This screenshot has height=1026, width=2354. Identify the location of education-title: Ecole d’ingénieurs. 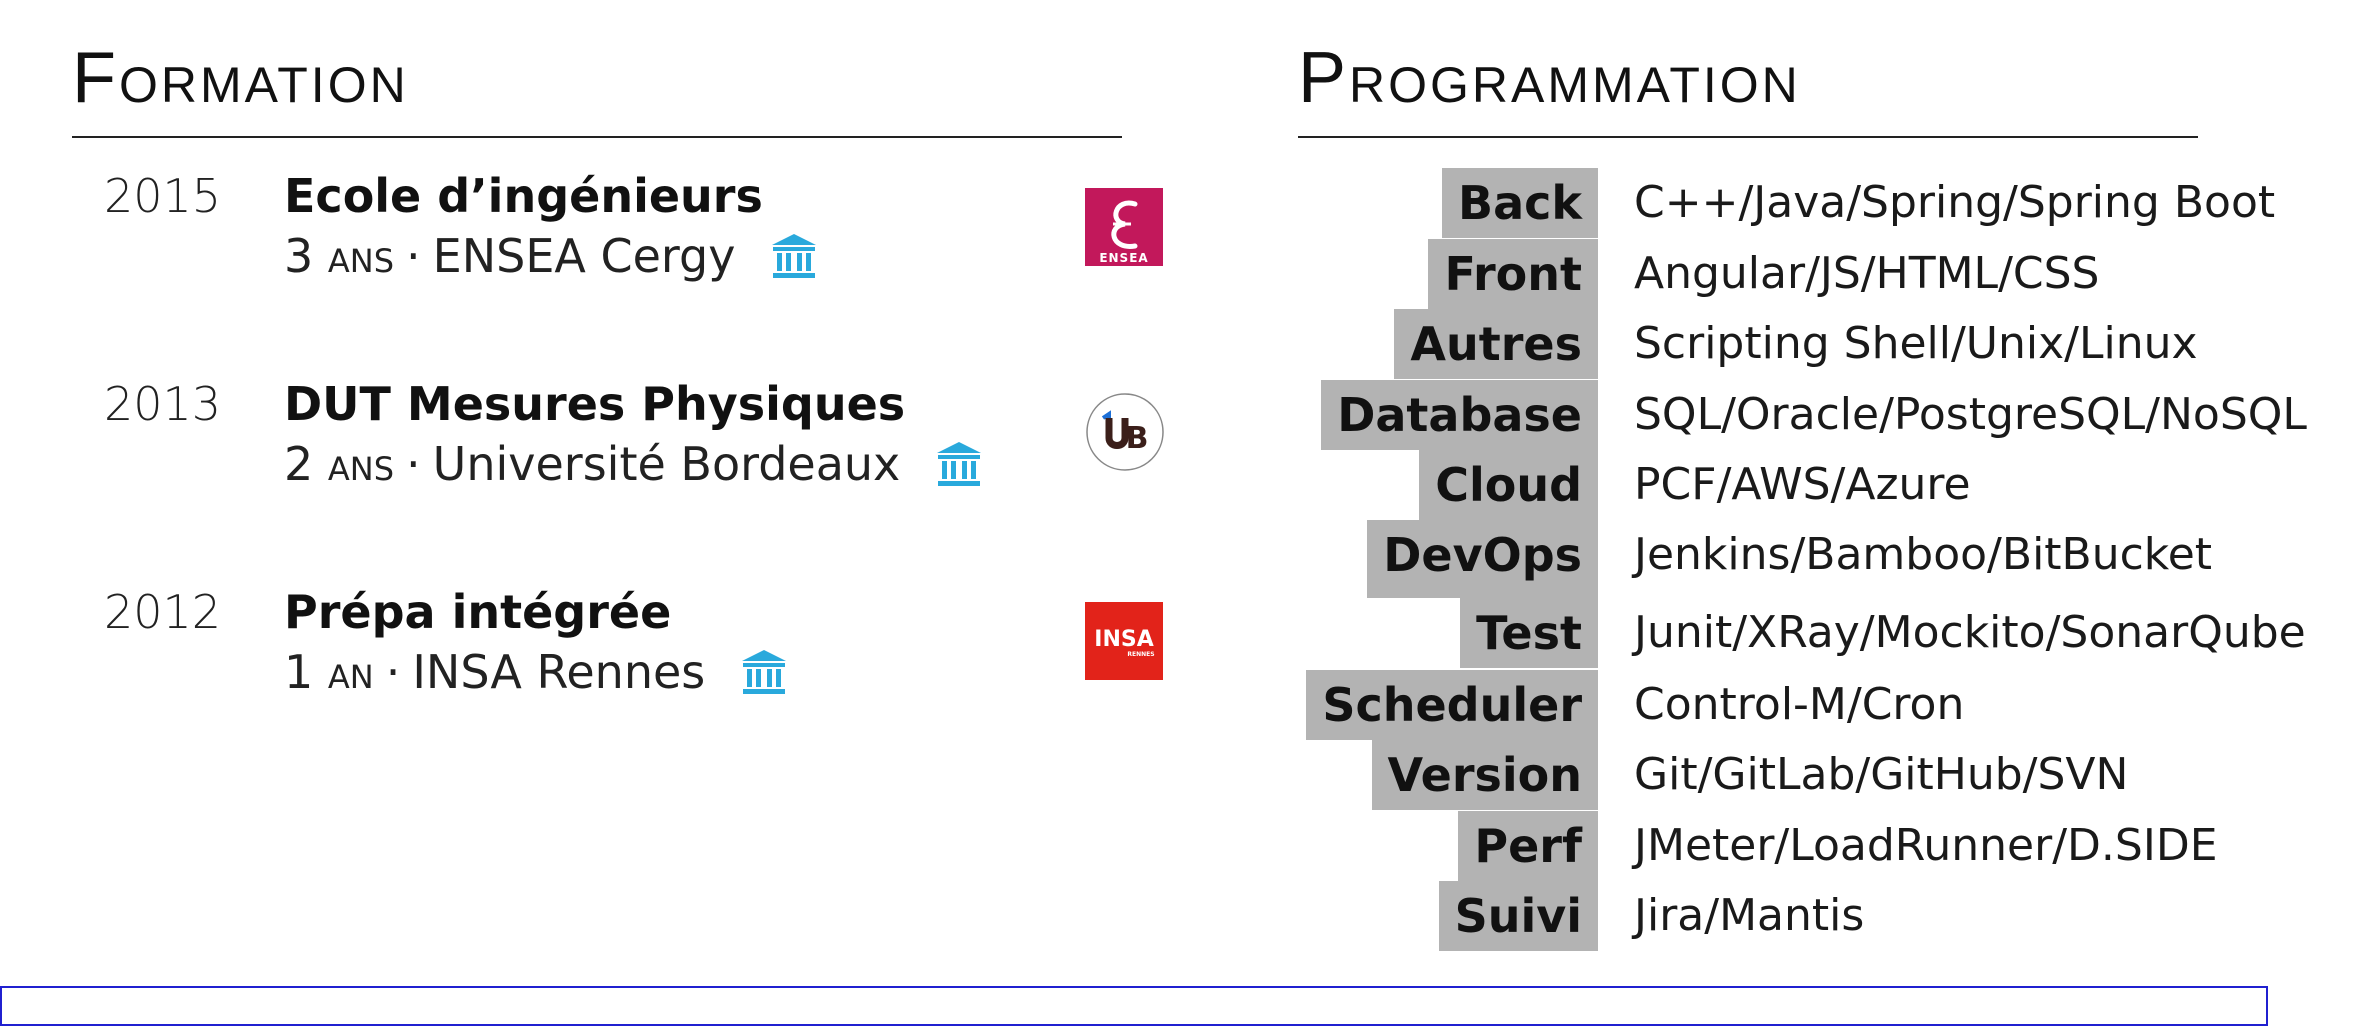
(523, 196).